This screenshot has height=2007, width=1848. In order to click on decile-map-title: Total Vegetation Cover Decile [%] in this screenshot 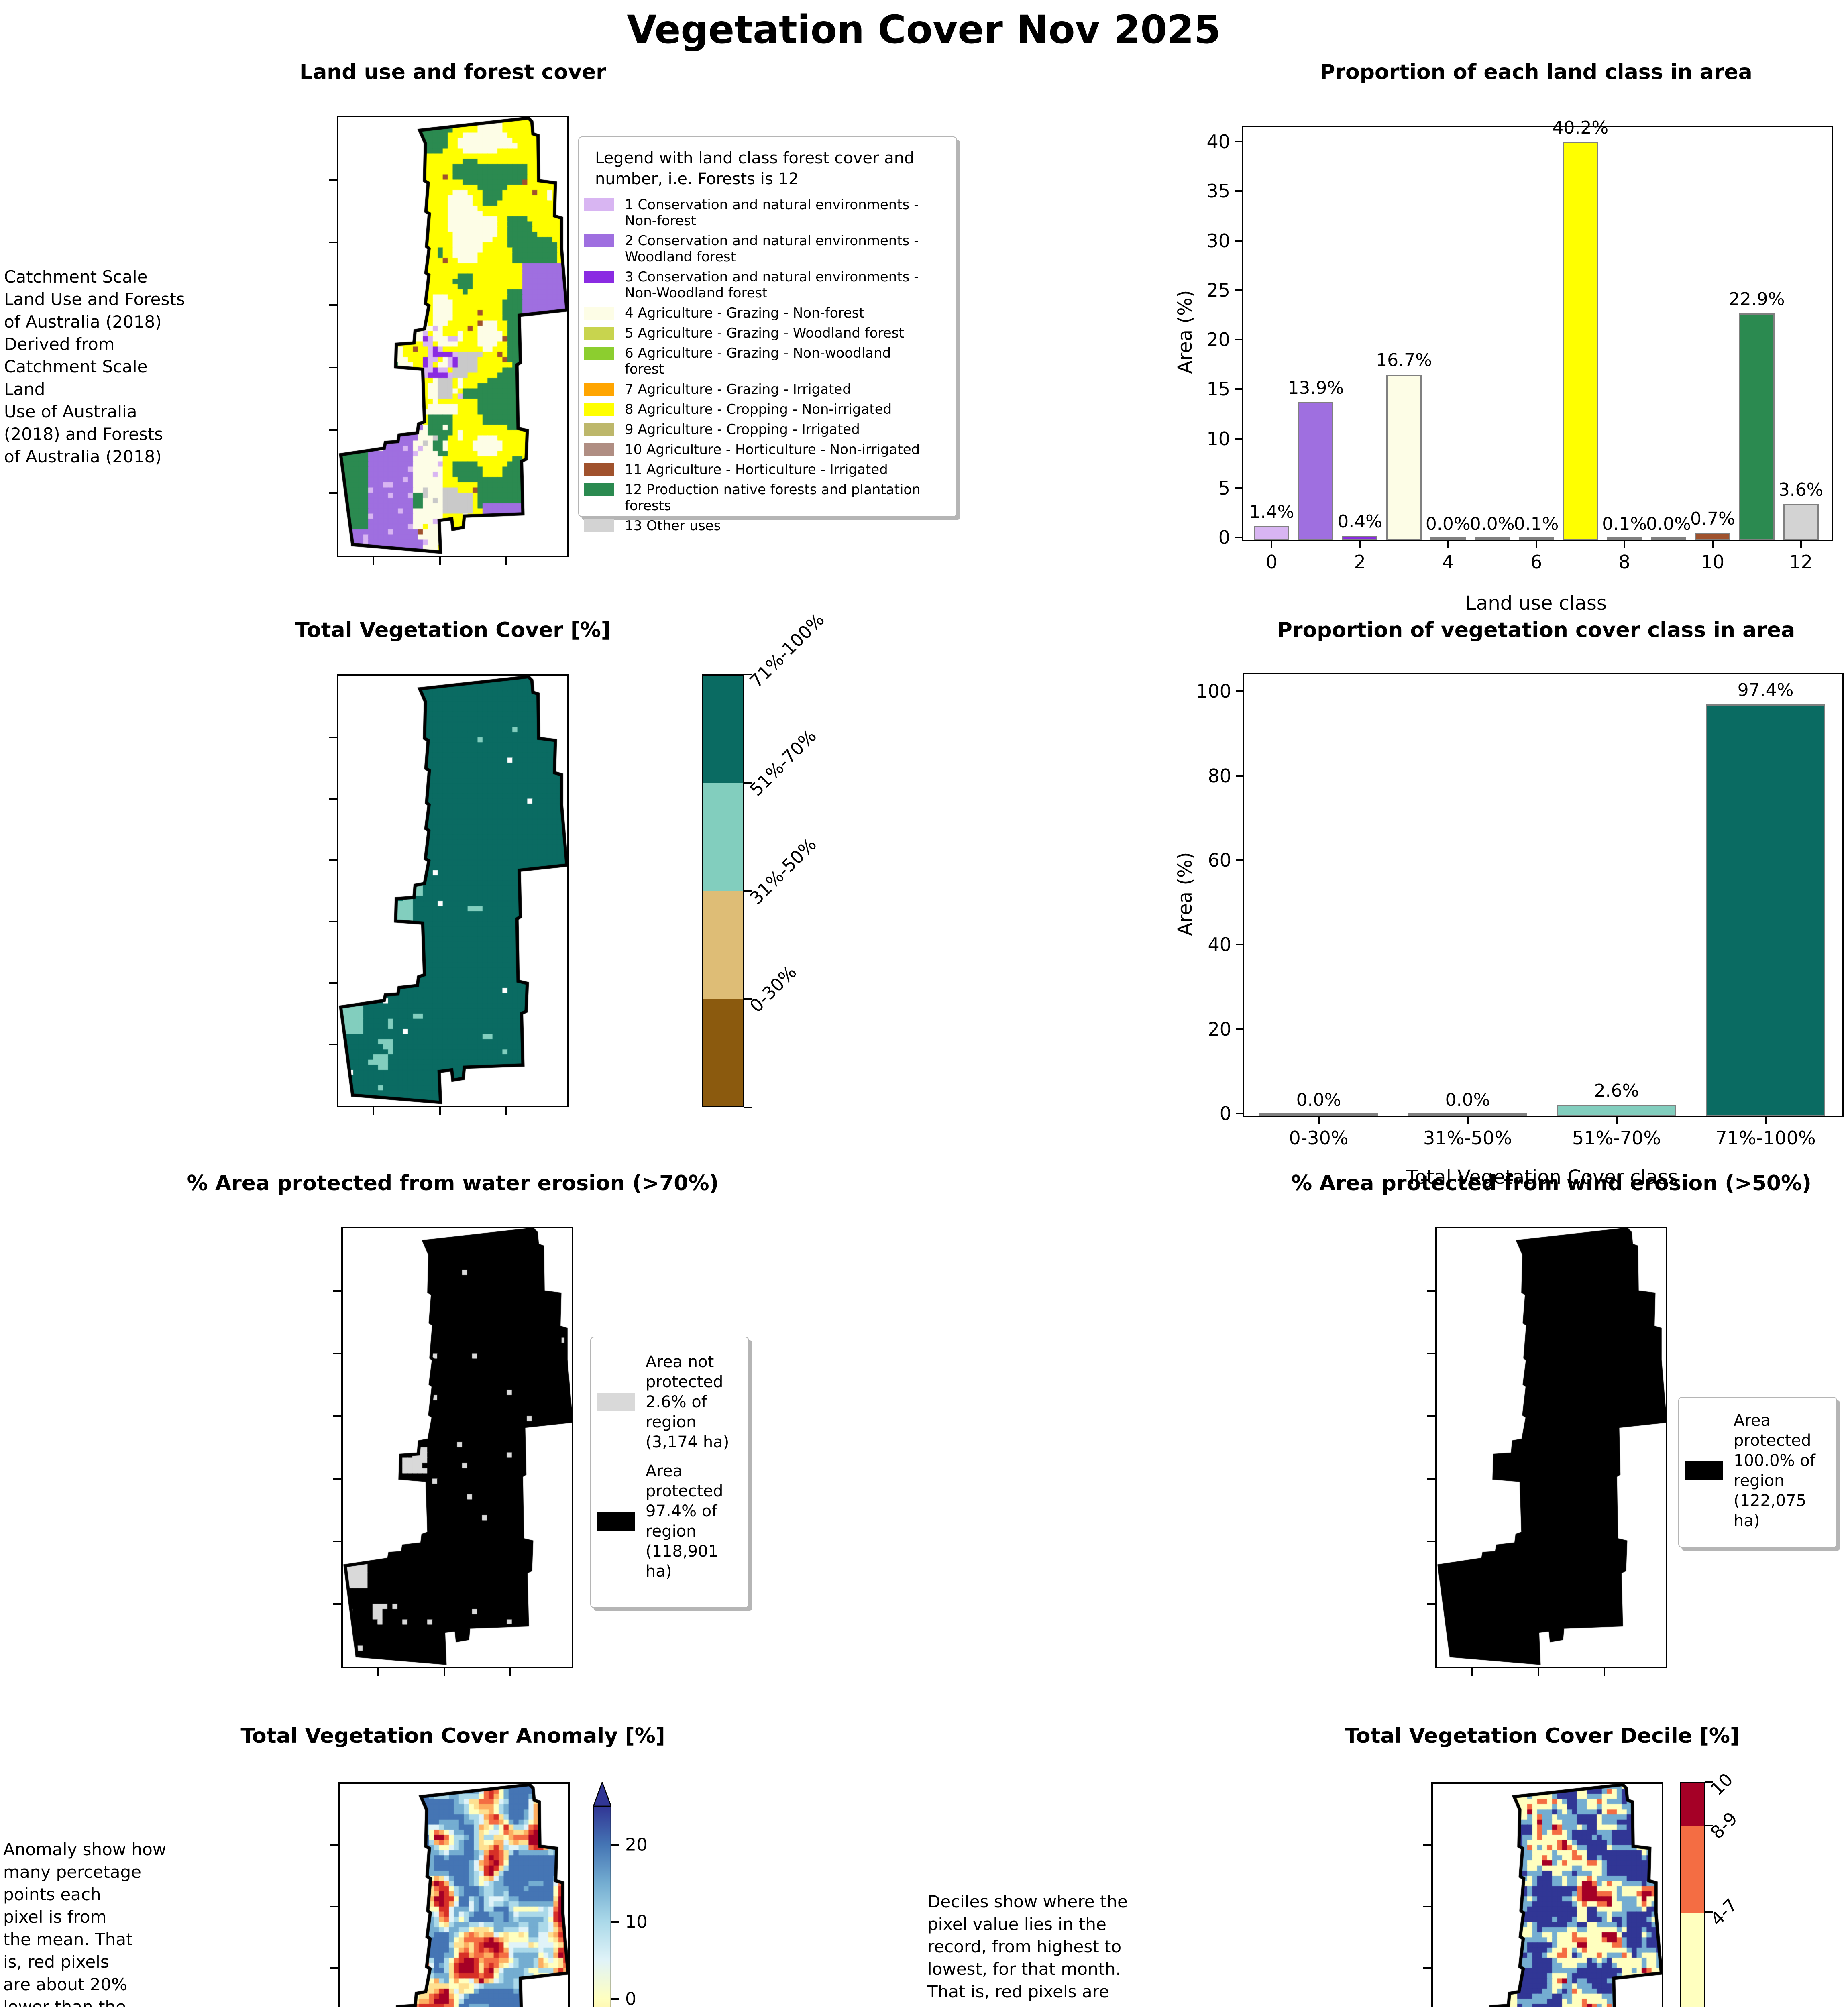, I will do `click(1543, 1736)`.